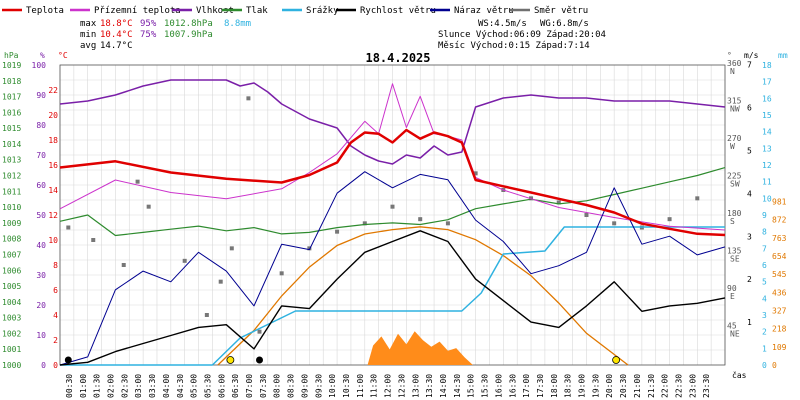 The height and width of the screenshot is (400, 800). Describe the element at coordinates (595, 386) in the screenshot. I see `x-tick-label: 19:30` at that location.